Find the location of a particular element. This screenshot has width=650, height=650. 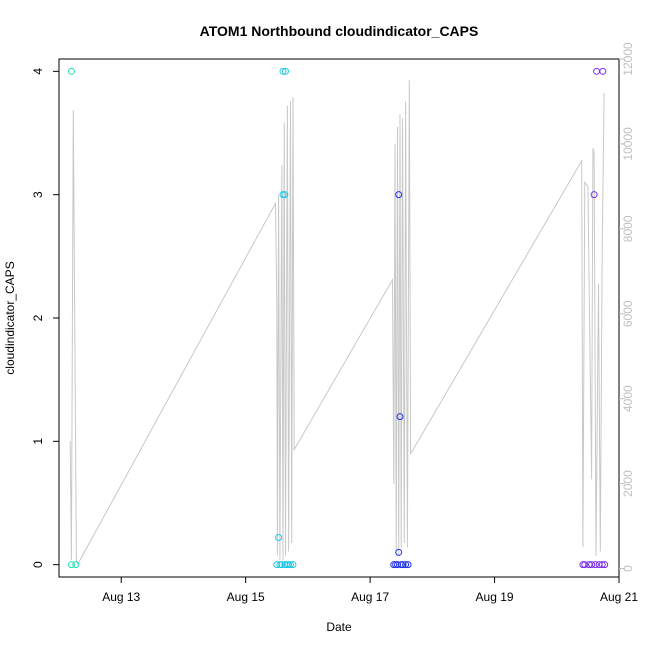

right-axis: 0 2000 4000 6000 8000 10000 12000 is located at coordinates (627, 307).